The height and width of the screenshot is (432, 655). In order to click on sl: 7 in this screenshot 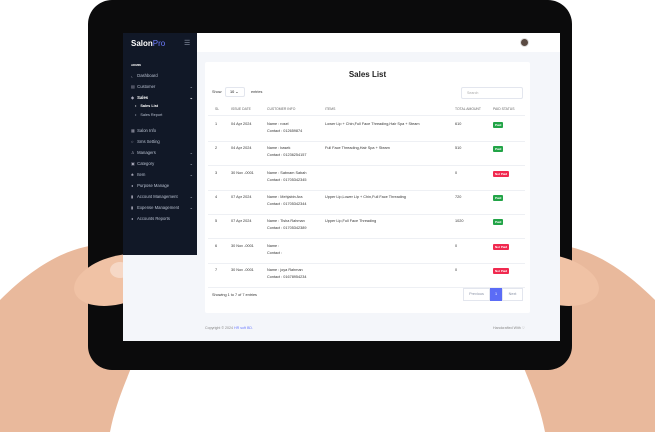, I will do `click(216, 269)`.